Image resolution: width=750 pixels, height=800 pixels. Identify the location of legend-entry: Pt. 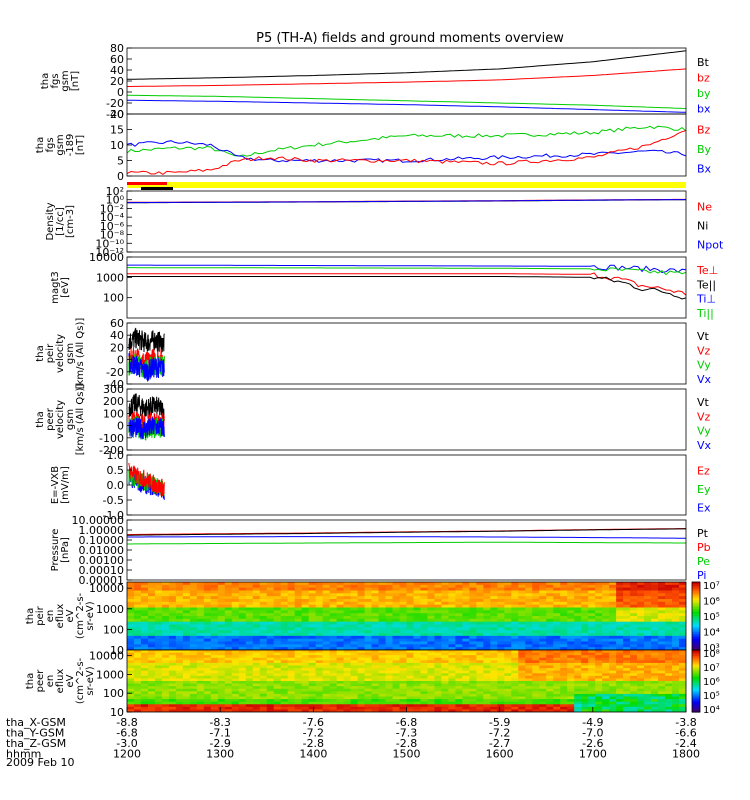
(703, 533).